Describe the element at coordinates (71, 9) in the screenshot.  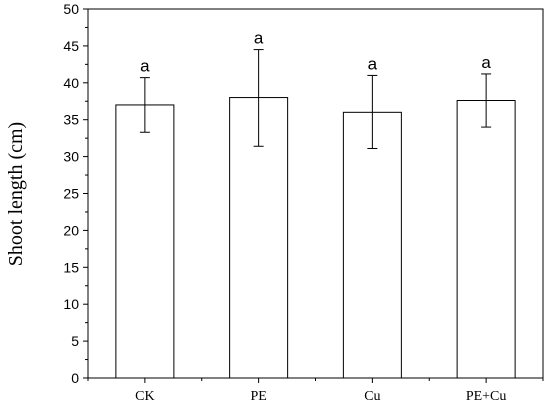
I see `y-tick-label: 50` at that location.